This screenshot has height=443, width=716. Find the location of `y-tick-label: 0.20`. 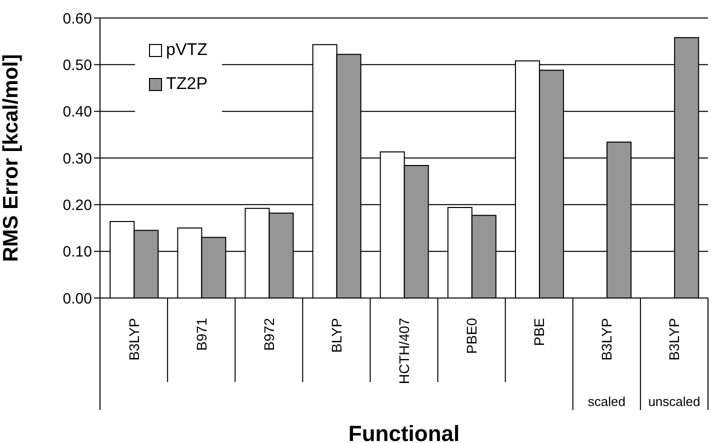

y-tick-label: 0.20 is located at coordinates (77, 205).